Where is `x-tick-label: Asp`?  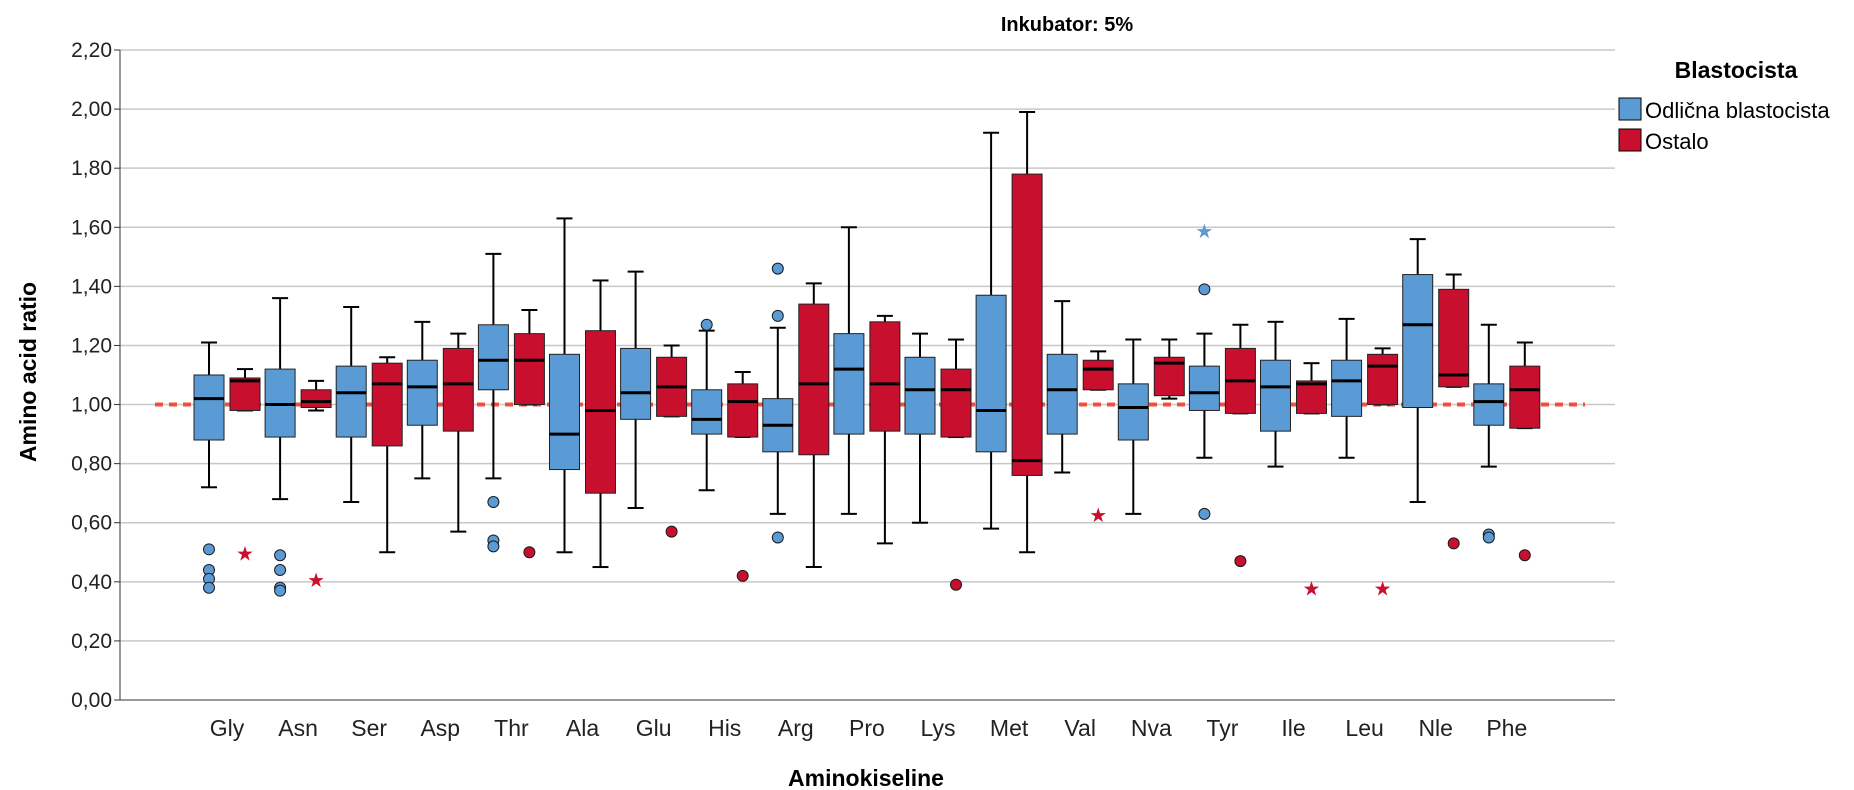 x-tick-label: Asp is located at coordinates (440, 728).